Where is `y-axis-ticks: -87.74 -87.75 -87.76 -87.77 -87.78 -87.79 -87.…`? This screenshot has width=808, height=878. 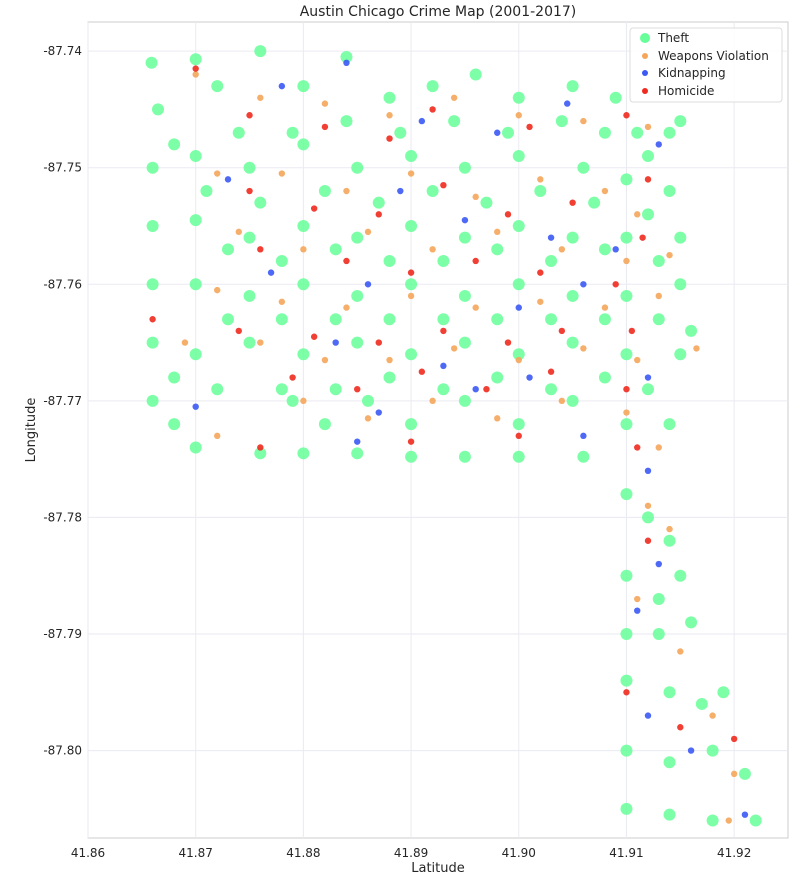 y-axis-ticks: -87.74 -87.75 -87.76 -87.77 -87.78 -87.79 -87.… is located at coordinates (62, 400).